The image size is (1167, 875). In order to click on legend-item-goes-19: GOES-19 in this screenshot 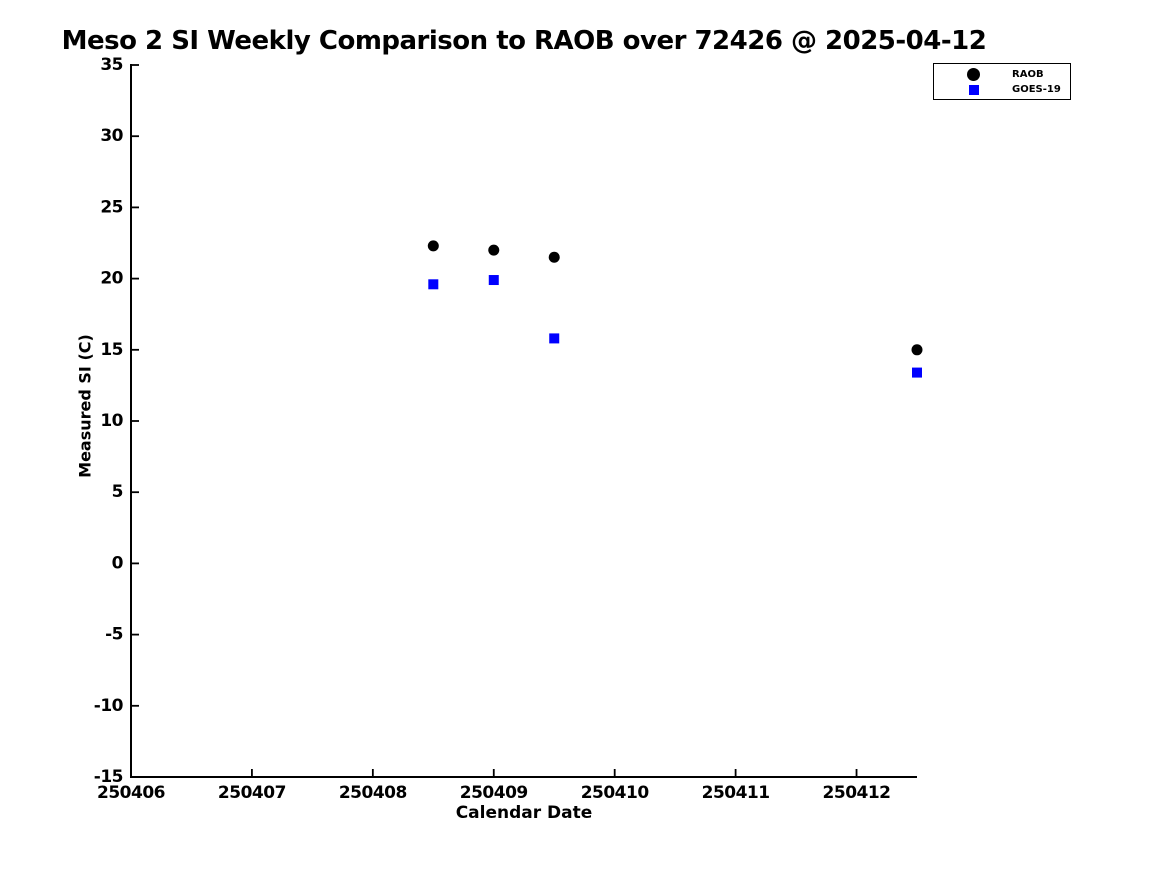, I will do `click(1002, 89)`.